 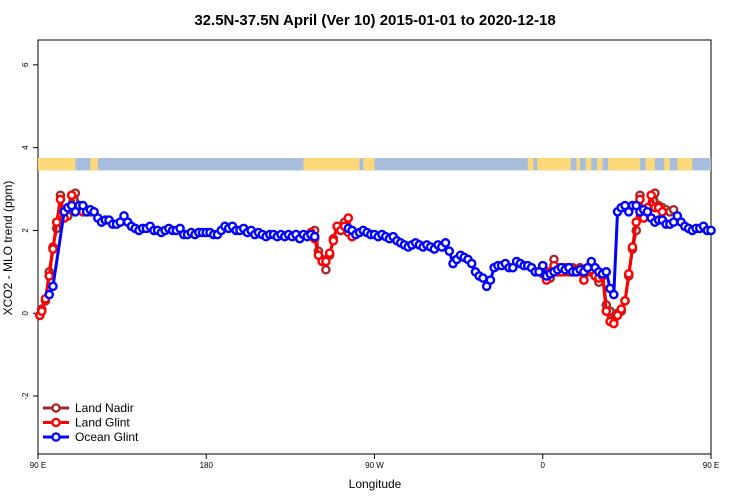 I want to click on legend-item: Land Glint, so click(x=86, y=423).